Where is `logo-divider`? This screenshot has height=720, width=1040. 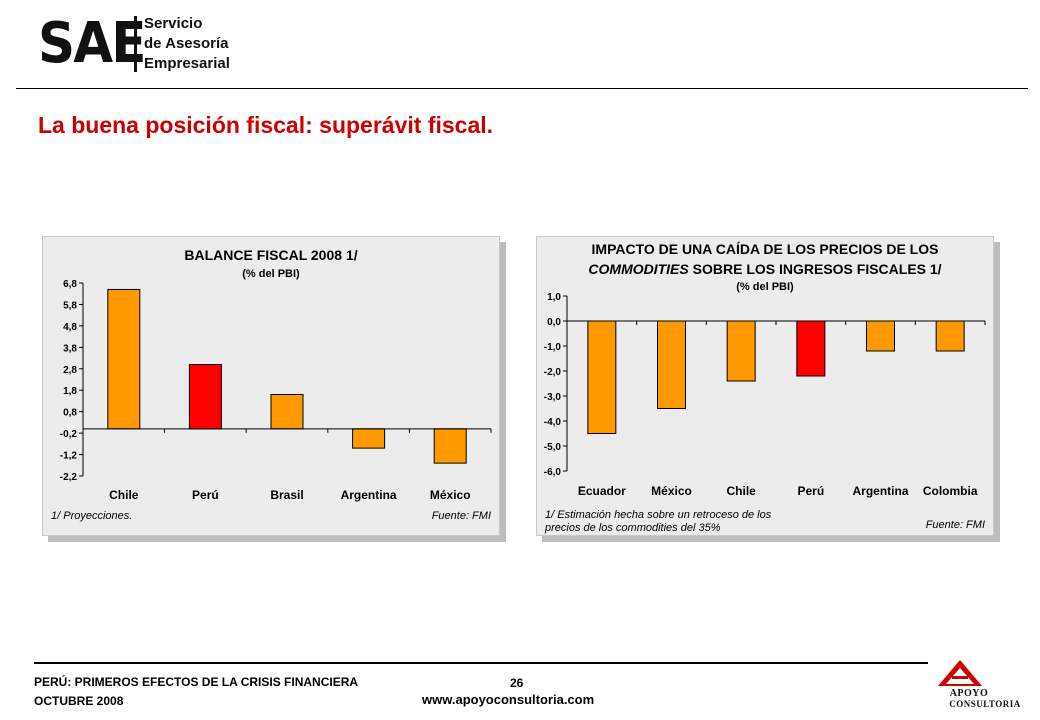
logo-divider is located at coordinates (135, 44).